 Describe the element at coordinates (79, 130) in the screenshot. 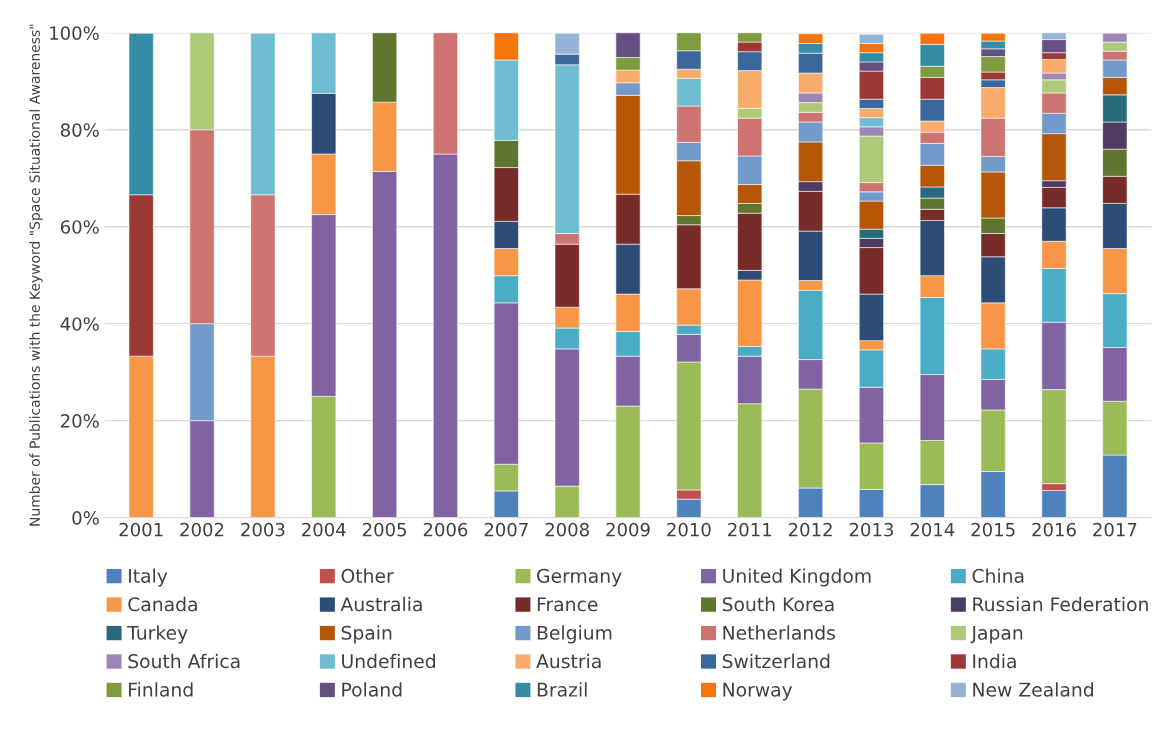

I see `y-tick-label: 80%` at that location.